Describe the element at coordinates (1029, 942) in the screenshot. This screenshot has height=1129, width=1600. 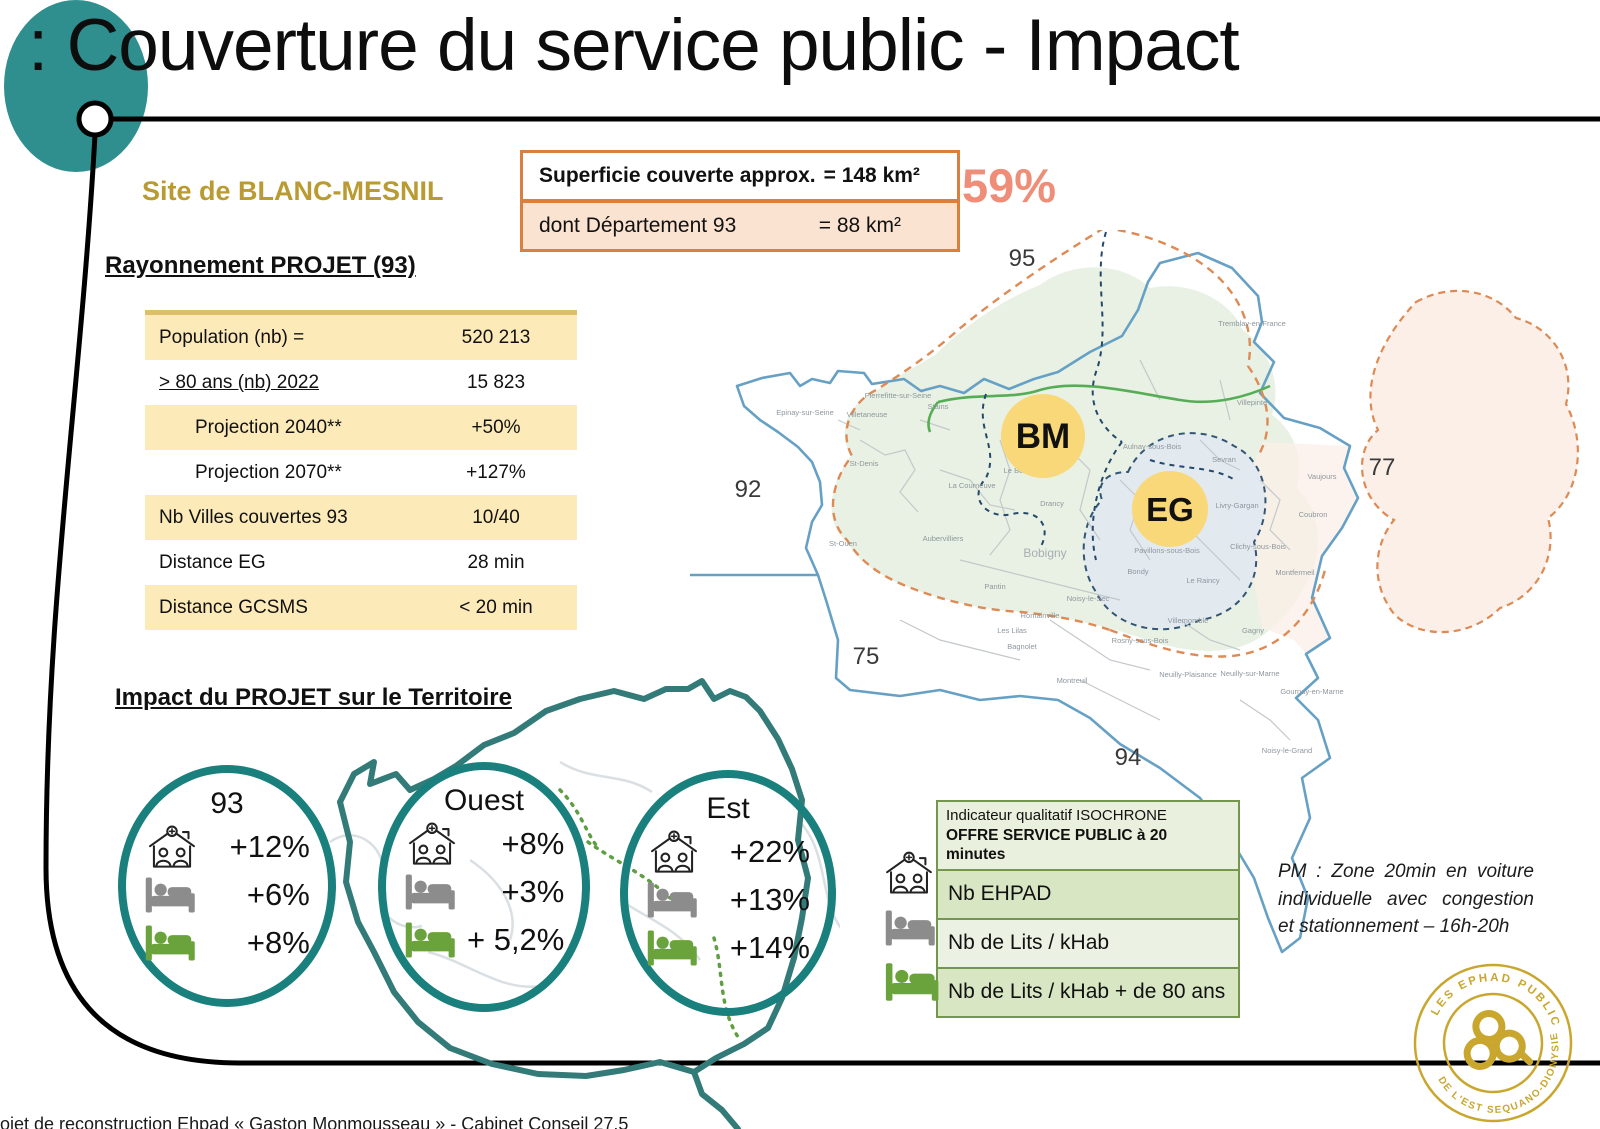
I see `legend-label: Nb de Lits / kHab` at that location.